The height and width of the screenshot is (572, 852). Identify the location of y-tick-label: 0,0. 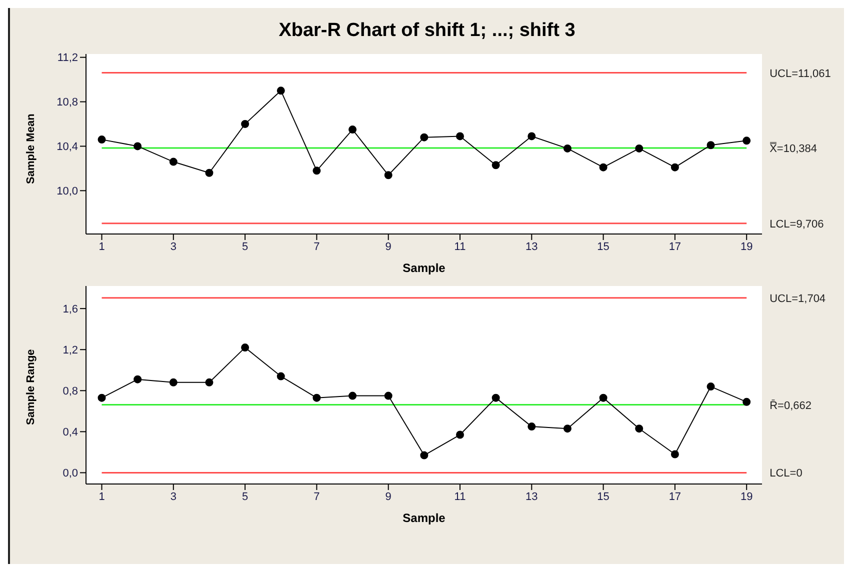
(70, 474).